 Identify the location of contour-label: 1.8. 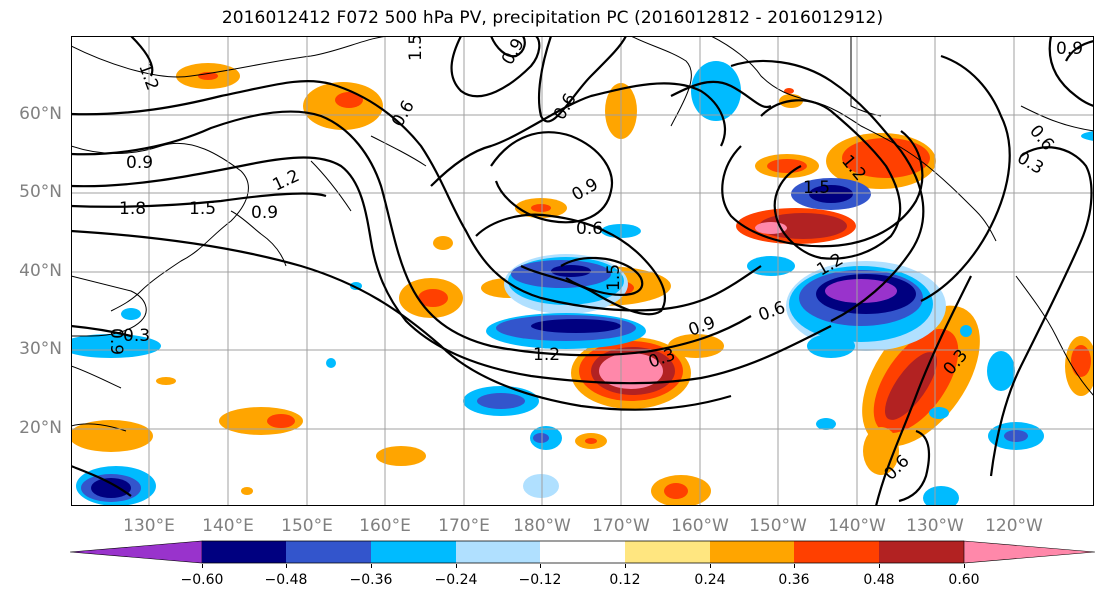
(132, 209).